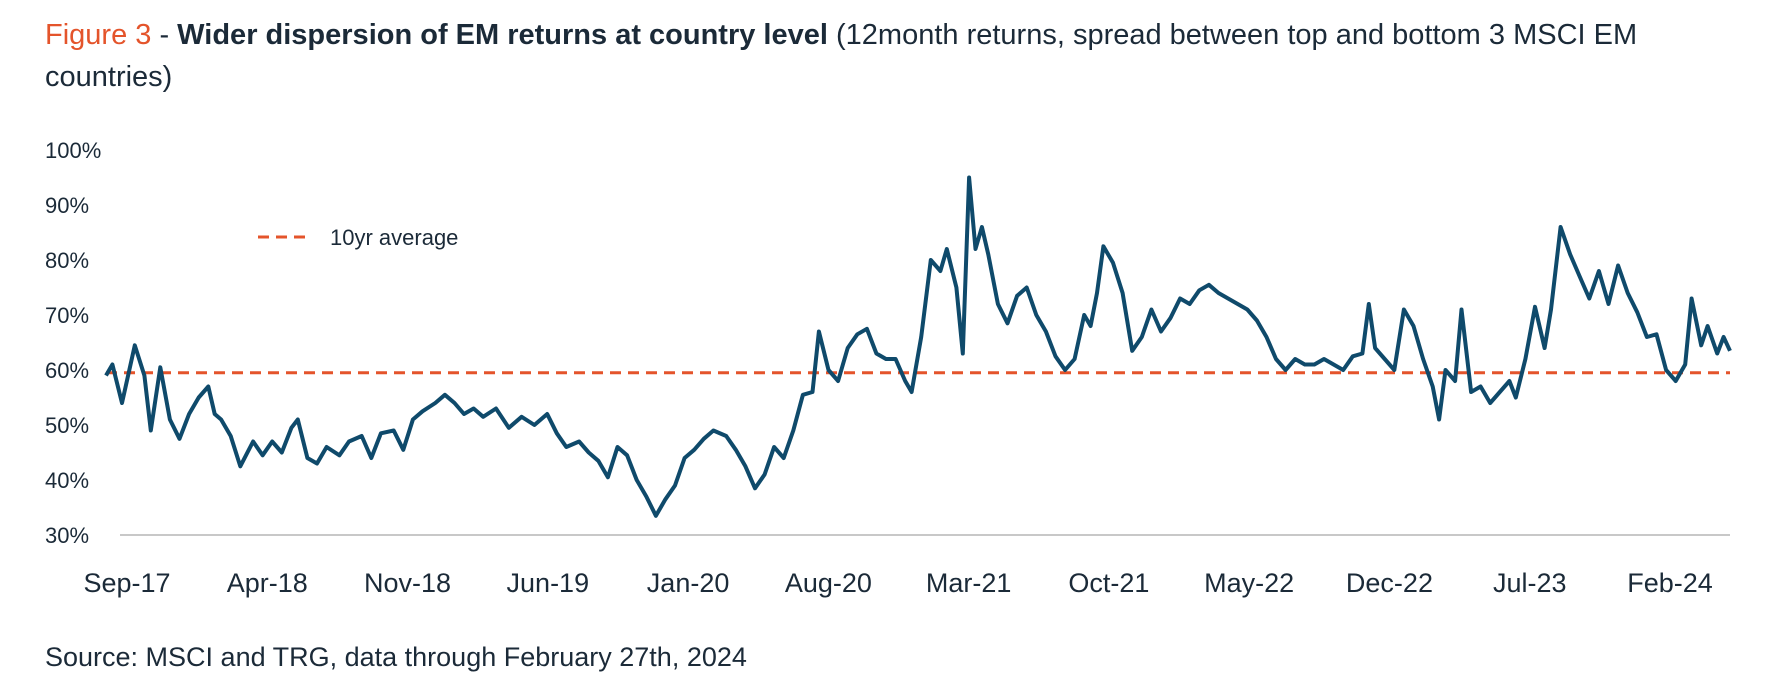 The image size is (1770, 700). I want to click on y-tick-label: 50%, so click(67, 425).